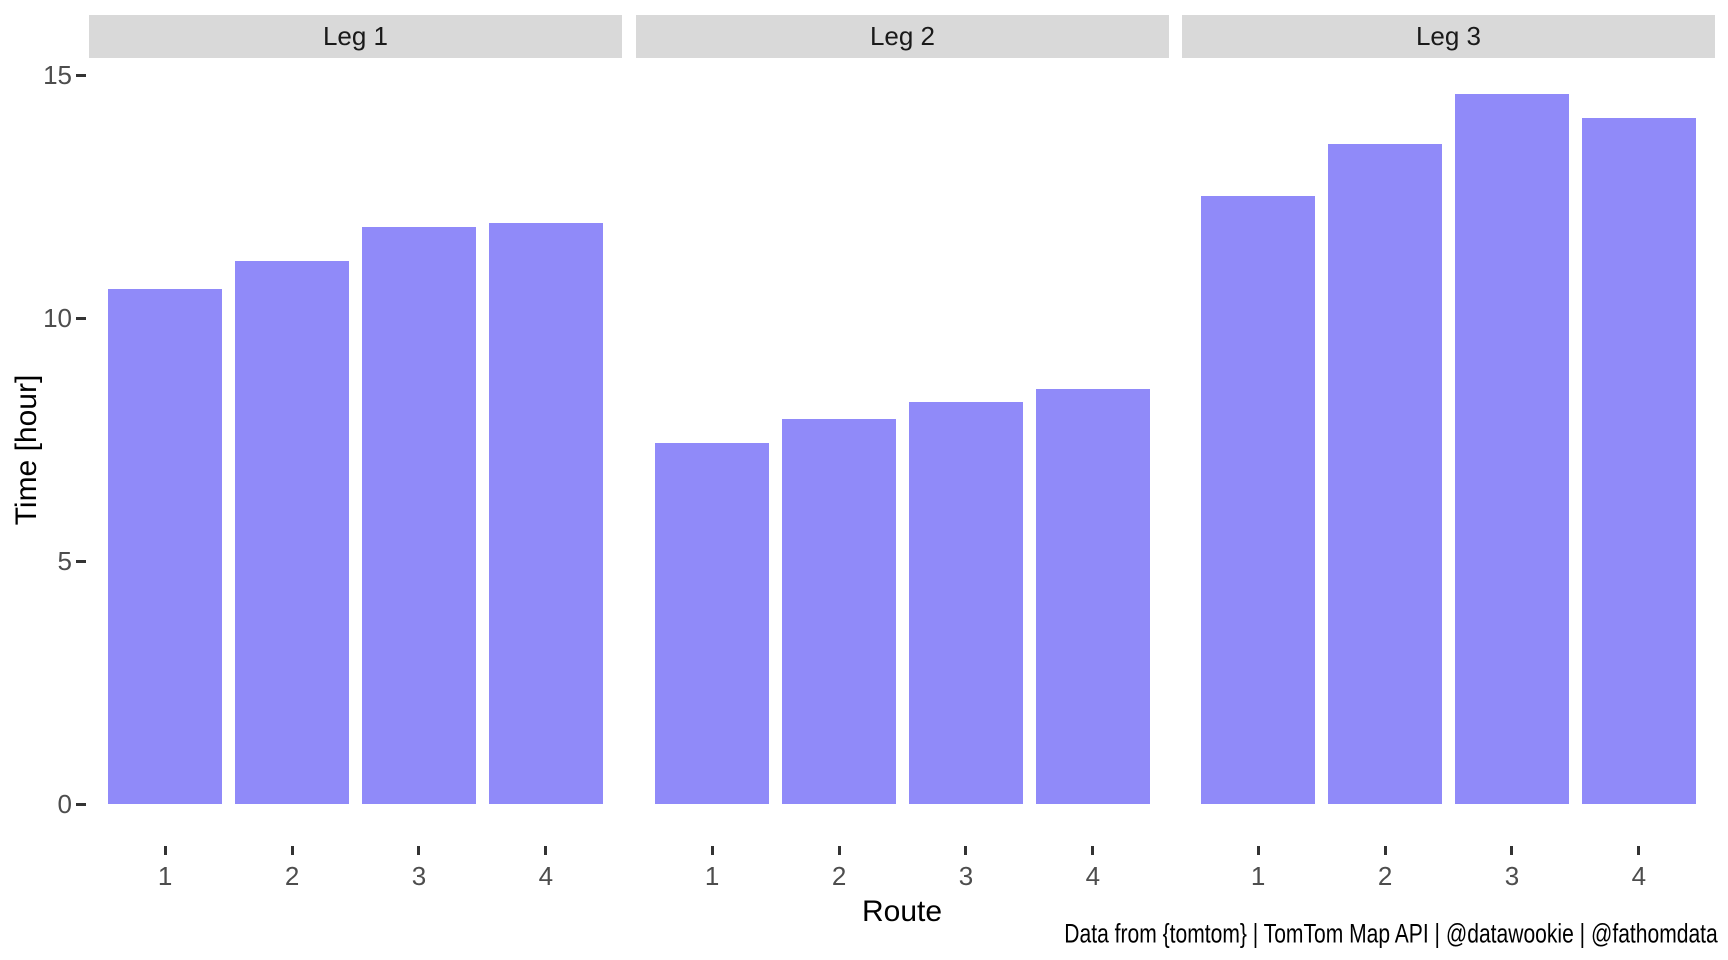 This screenshot has width=1728, height=960. I want to click on facet-strip-label: Leg 3, so click(1448, 36).